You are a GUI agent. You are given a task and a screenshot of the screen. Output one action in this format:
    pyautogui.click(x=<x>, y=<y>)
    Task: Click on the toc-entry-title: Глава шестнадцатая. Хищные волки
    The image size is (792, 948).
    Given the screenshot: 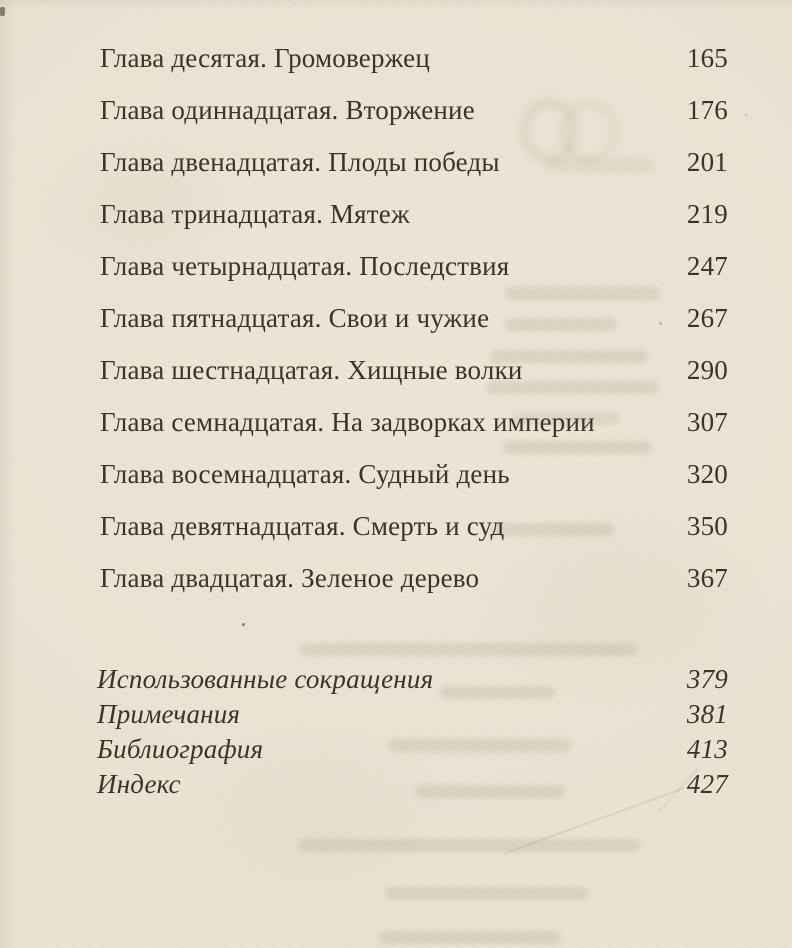 What is the action you would take?
    pyautogui.click(x=311, y=370)
    